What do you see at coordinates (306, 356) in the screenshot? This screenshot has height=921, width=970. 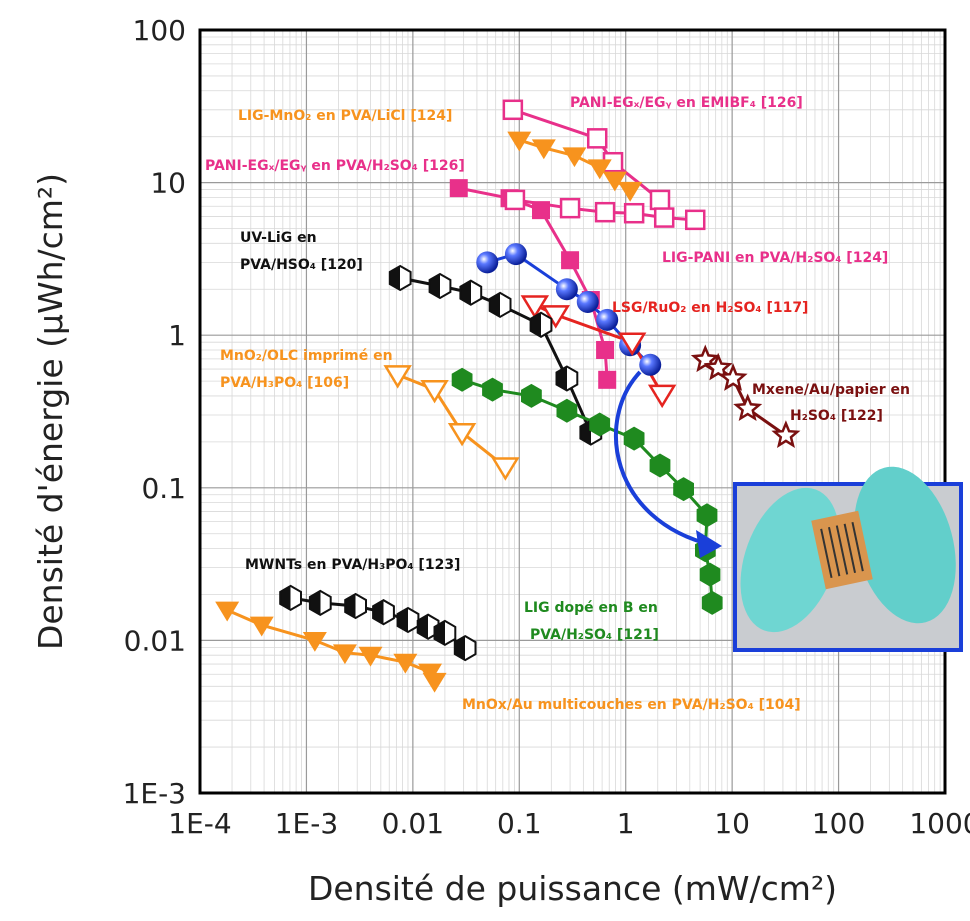 I see `annotation: MnO₂/OLC imprimé en` at bounding box center [306, 356].